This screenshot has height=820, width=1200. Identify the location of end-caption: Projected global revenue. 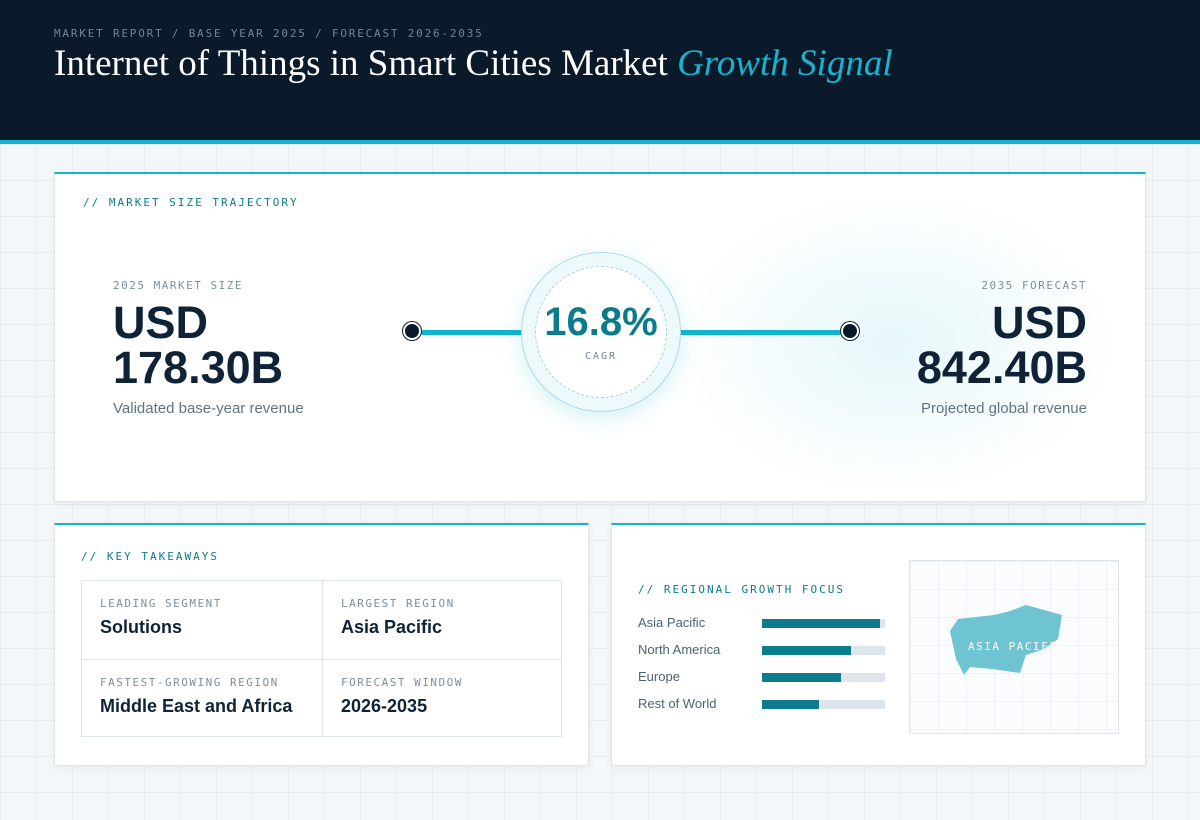
(1004, 408).